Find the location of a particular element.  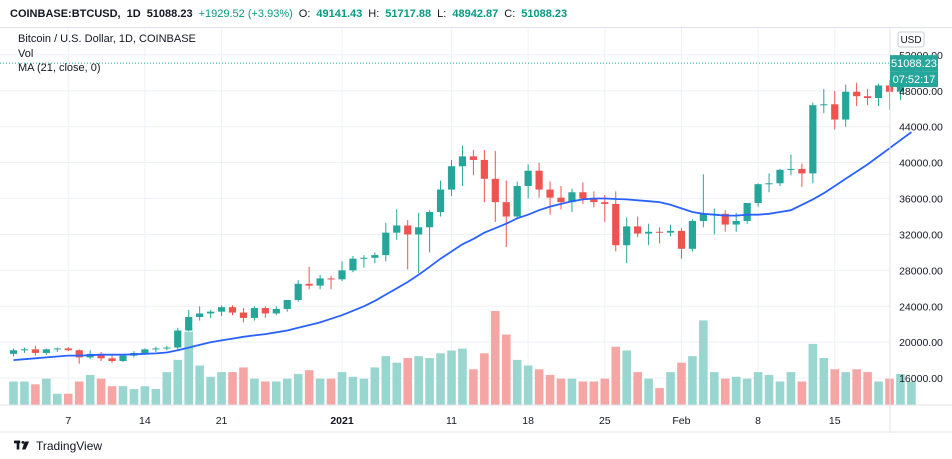

last-price-label: 51088.23 is located at coordinates (914, 64).